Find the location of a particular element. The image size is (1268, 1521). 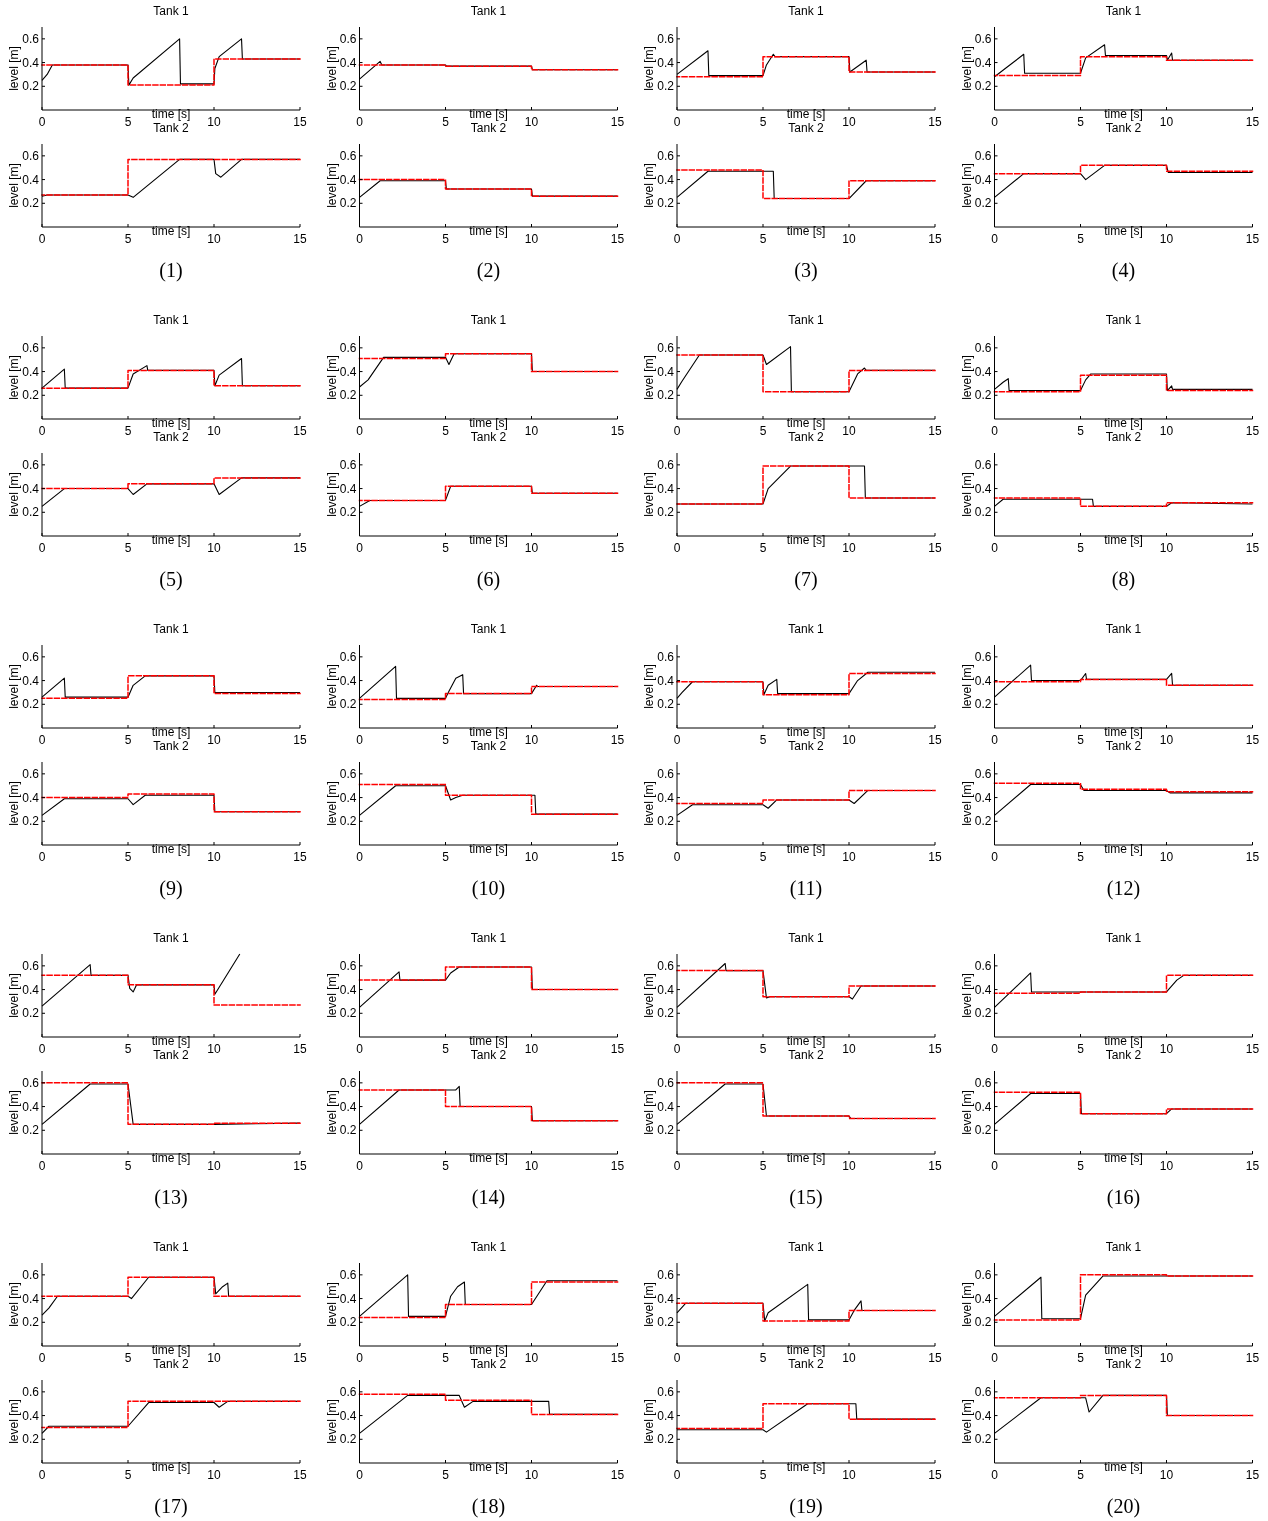

text: (4) is located at coordinates (1123, 270).